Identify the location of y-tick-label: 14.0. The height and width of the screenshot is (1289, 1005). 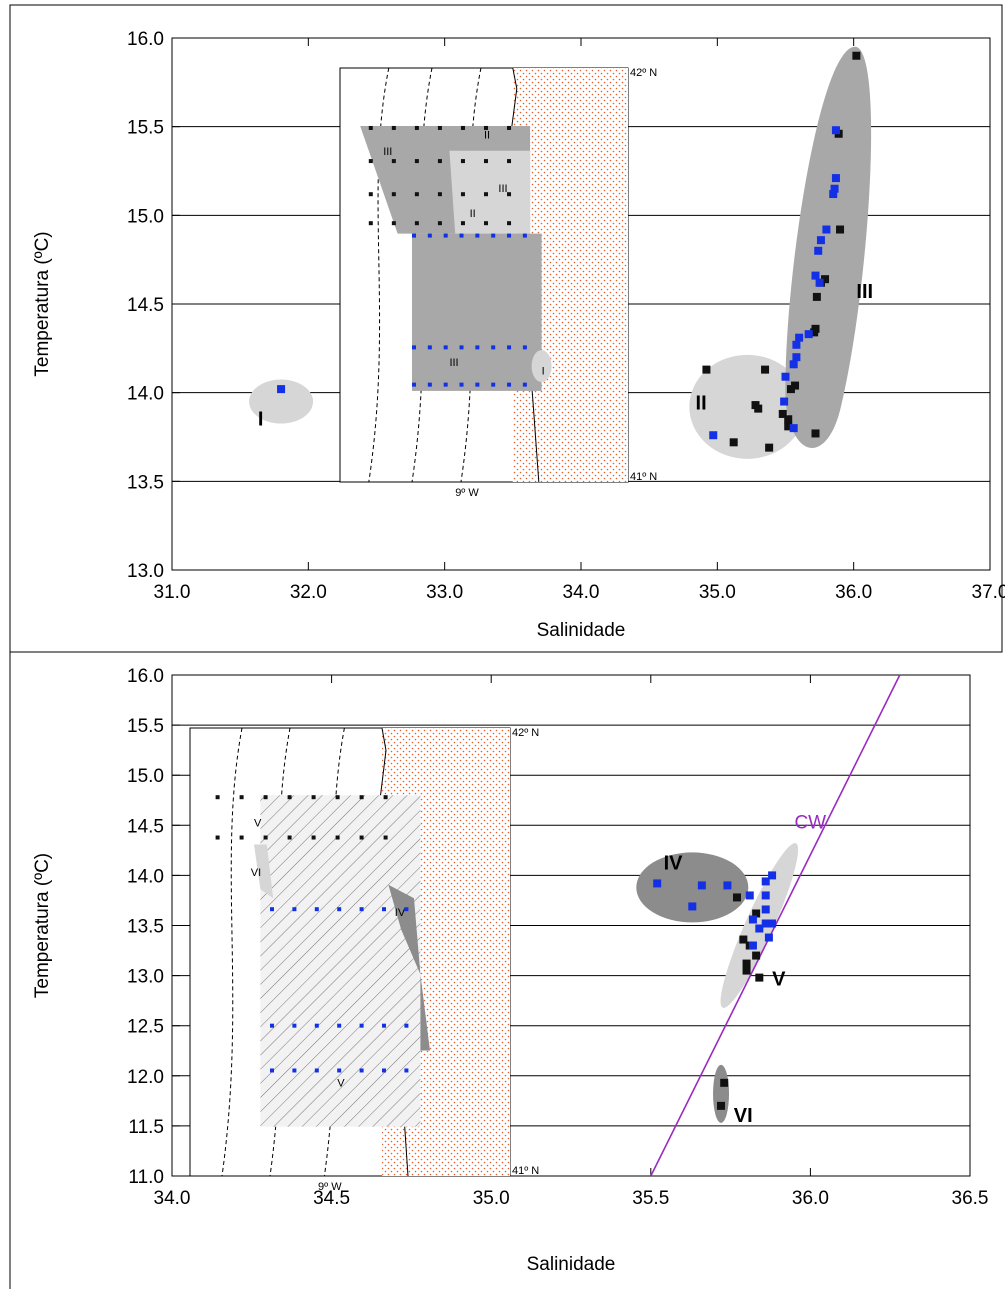
(145, 876).